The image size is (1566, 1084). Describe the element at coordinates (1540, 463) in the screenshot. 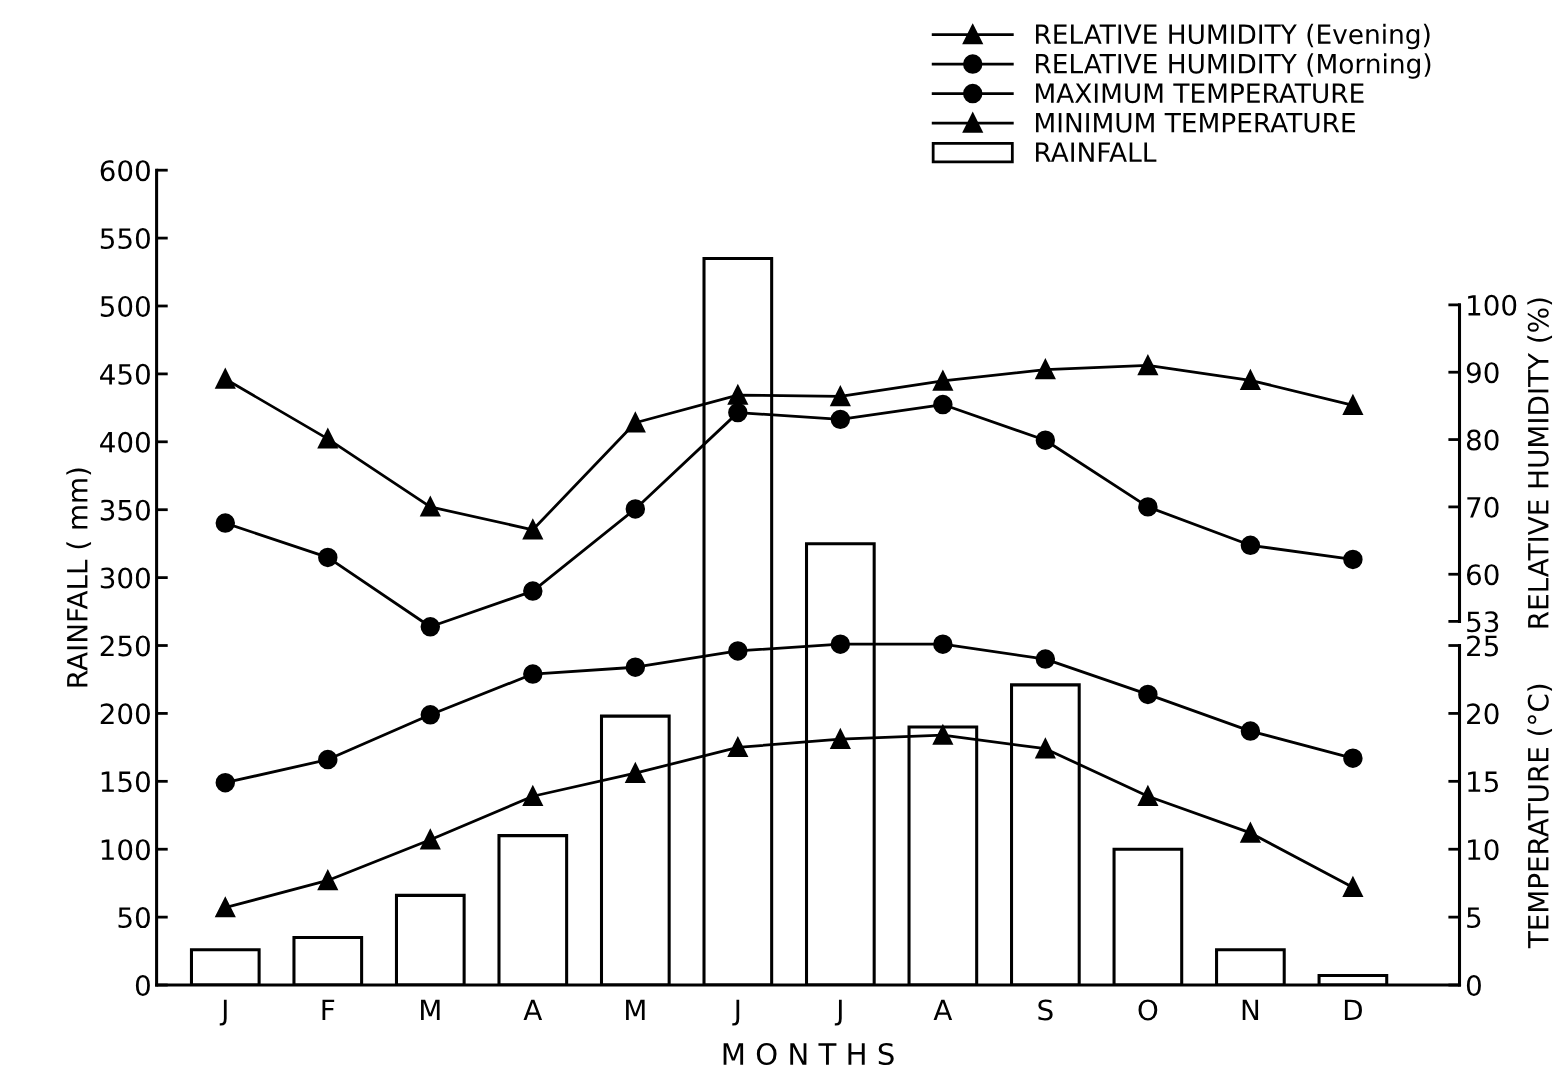

I see `y2-axis-title: RELATIVE HUMIDITY (%)` at that location.